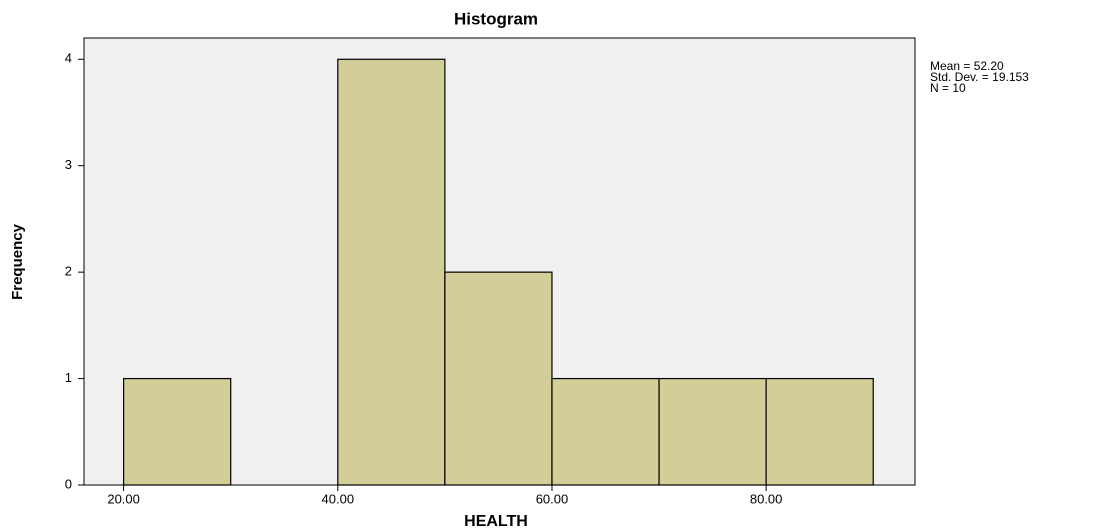  Describe the element at coordinates (338, 498) in the screenshot. I see `x-tick-label: 40.00` at that location.